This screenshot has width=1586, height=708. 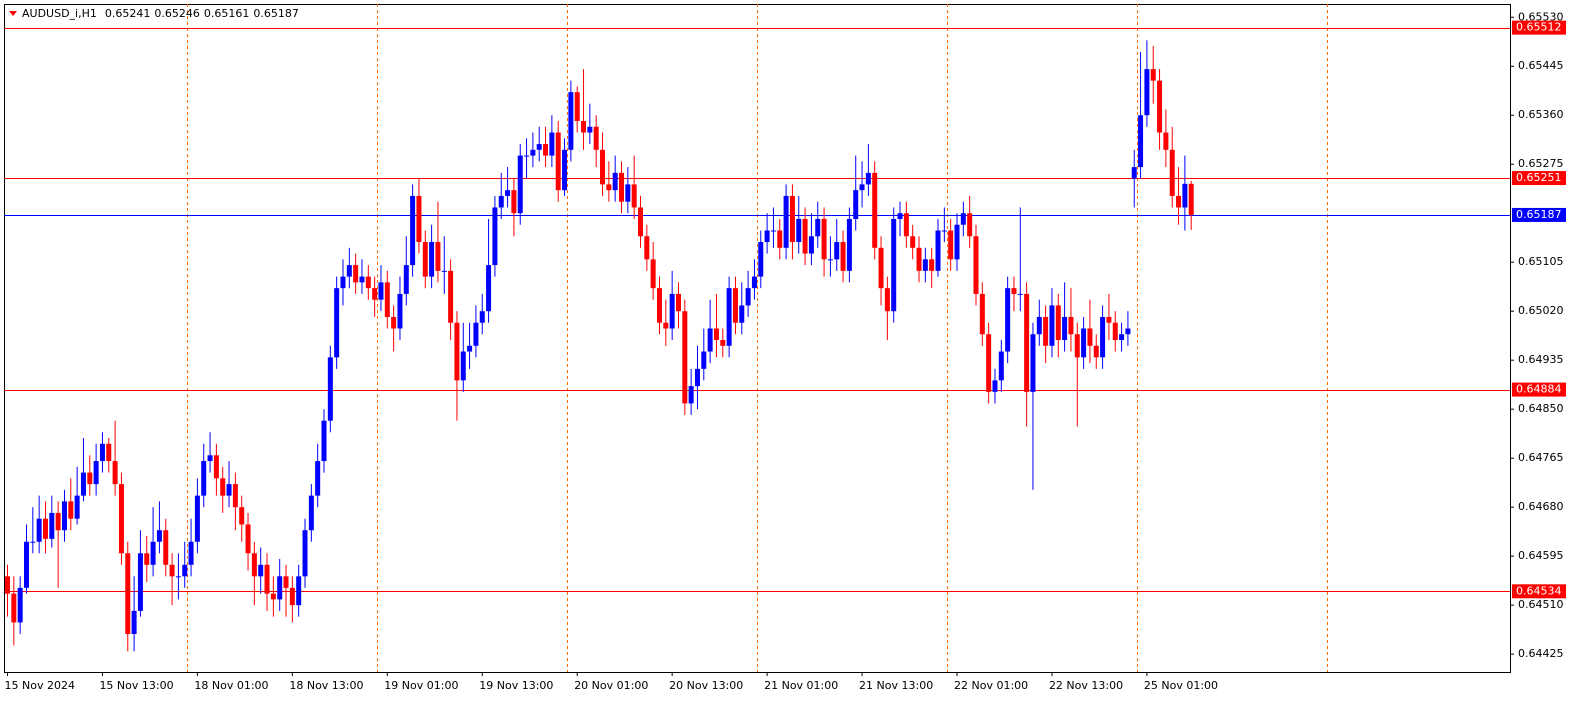 What do you see at coordinates (706, 685) in the screenshot?
I see `x-tick-label: 20 Nov 13:00` at bounding box center [706, 685].